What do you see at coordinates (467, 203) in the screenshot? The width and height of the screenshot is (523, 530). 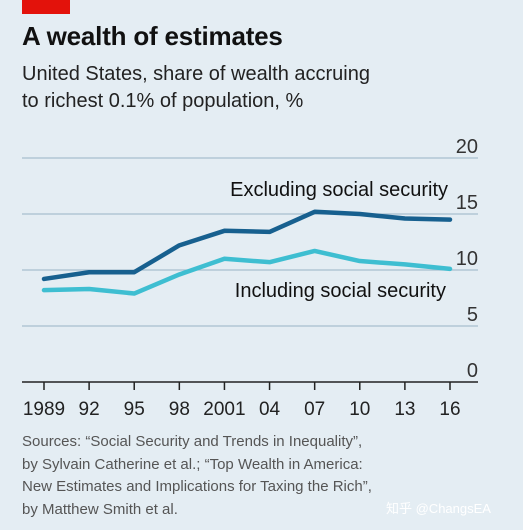 I see `y-tick-label: 15` at bounding box center [467, 203].